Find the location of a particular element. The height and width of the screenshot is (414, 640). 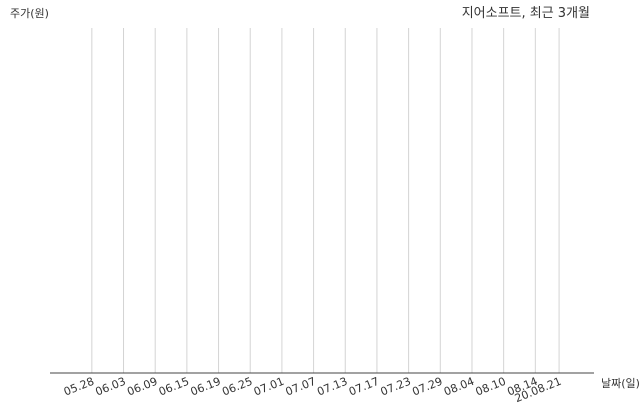

x-tick-label: 07.13 is located at coordinates (332, 387).